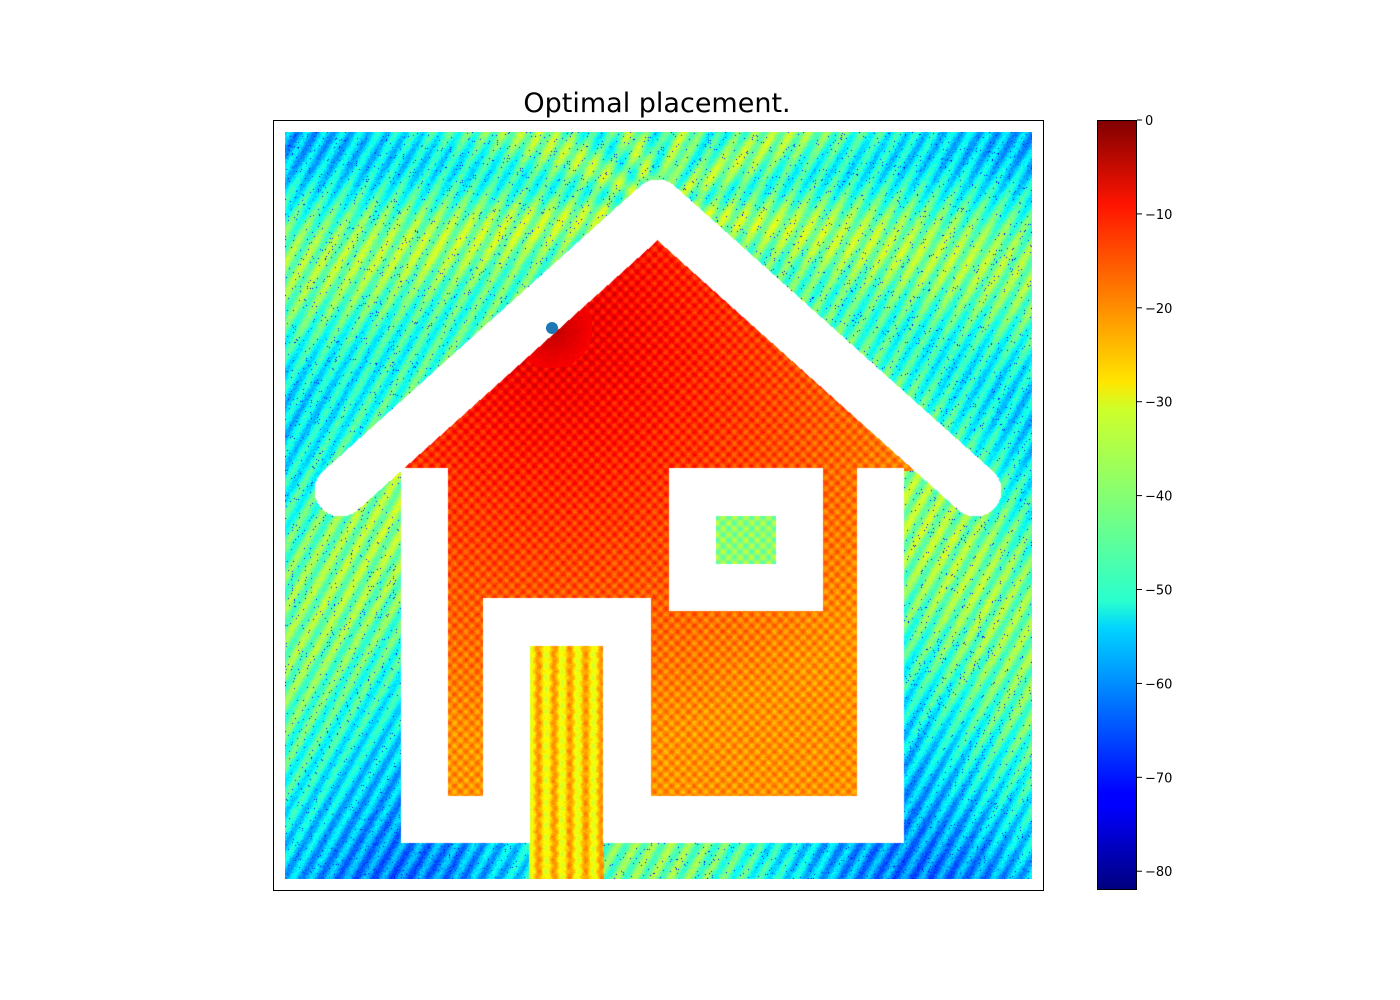 This screenshot has width=1400, height=1000. What do you see at coordinates (1158, 403) in the screenshot?
I see `colorbar-tick-label: −30` at bounding box center [1158, 403].